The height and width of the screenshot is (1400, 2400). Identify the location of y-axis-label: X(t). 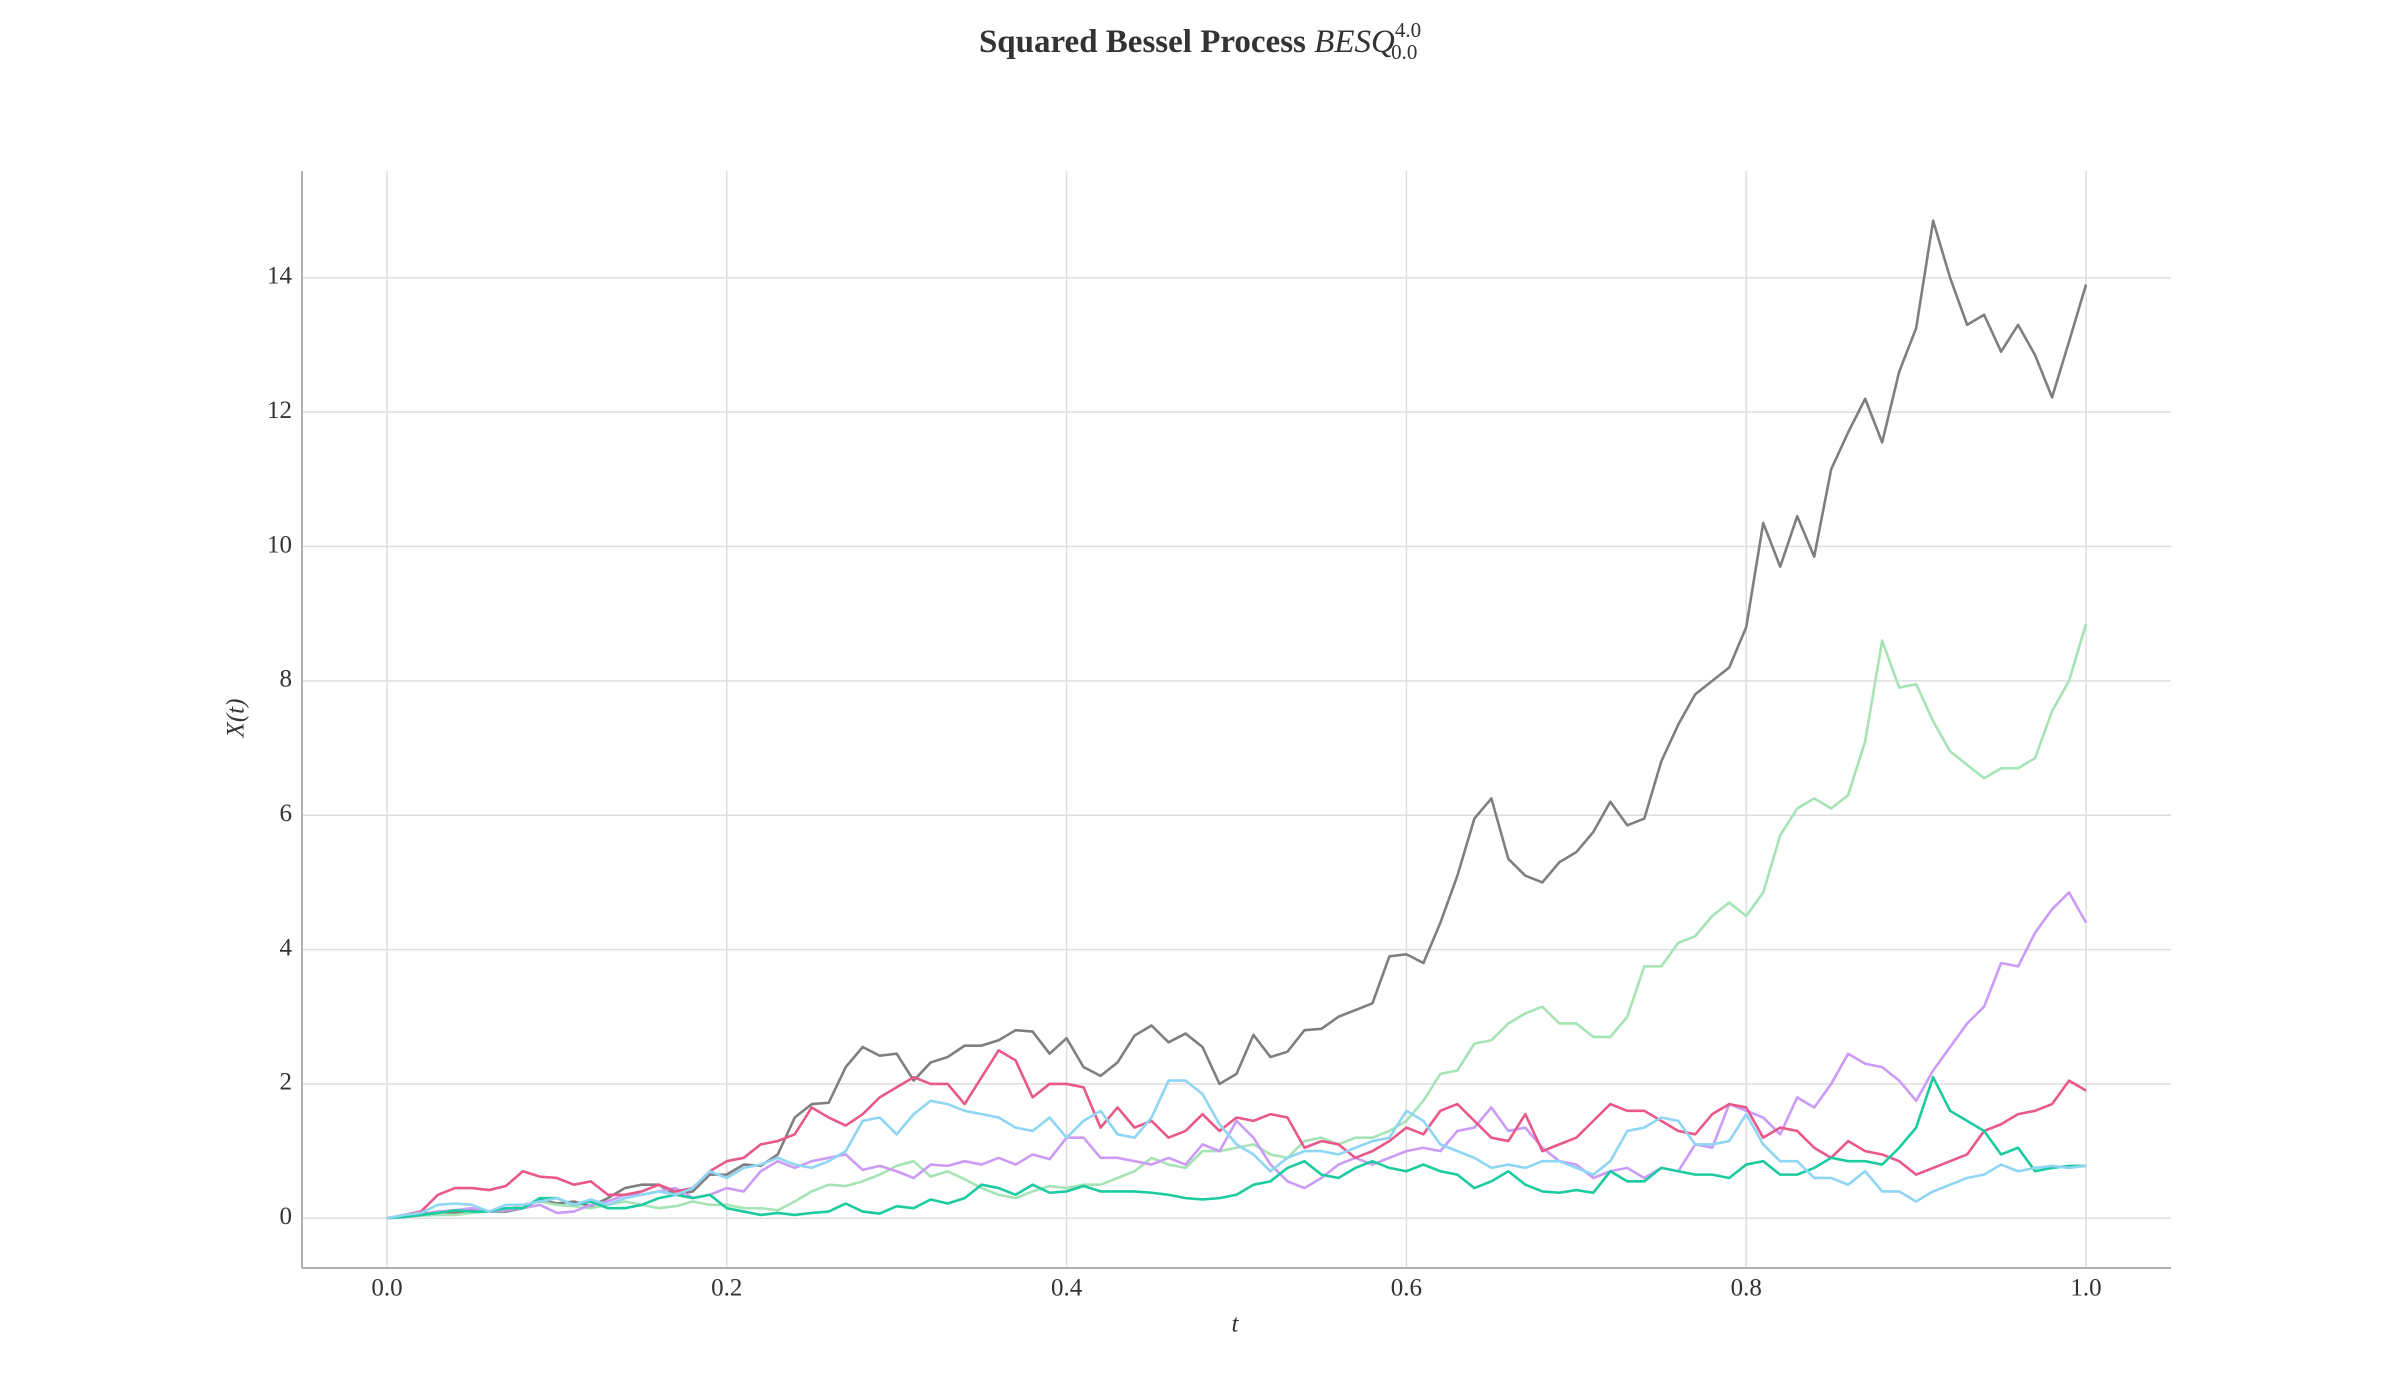
(236, 719).